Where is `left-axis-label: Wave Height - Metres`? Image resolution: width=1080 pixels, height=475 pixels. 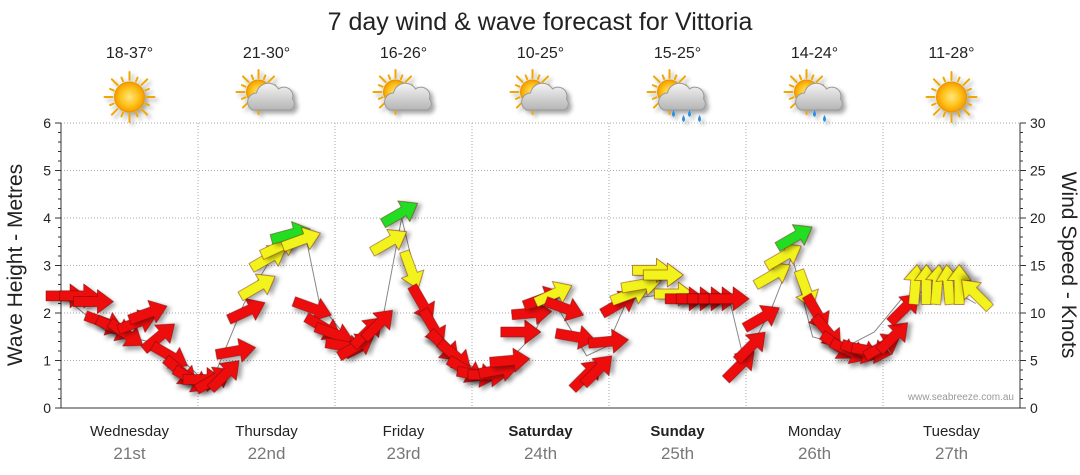 left-axis-label: Wave Height - Metres is located at coordinates (15, 265).